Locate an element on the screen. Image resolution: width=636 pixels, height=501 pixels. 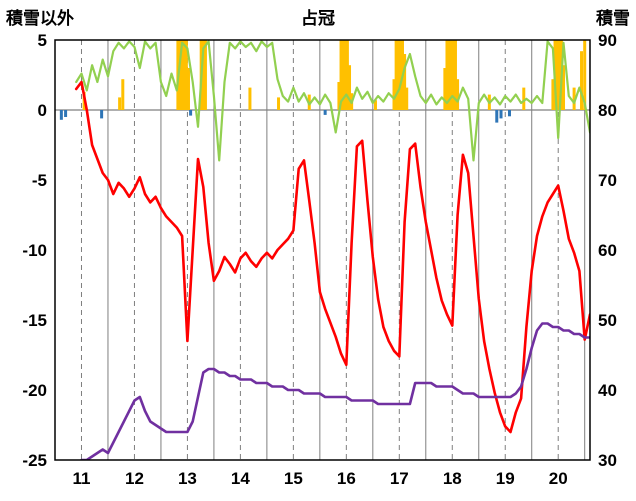
chart-title: 占冠 is located at coordinates (318, 18).